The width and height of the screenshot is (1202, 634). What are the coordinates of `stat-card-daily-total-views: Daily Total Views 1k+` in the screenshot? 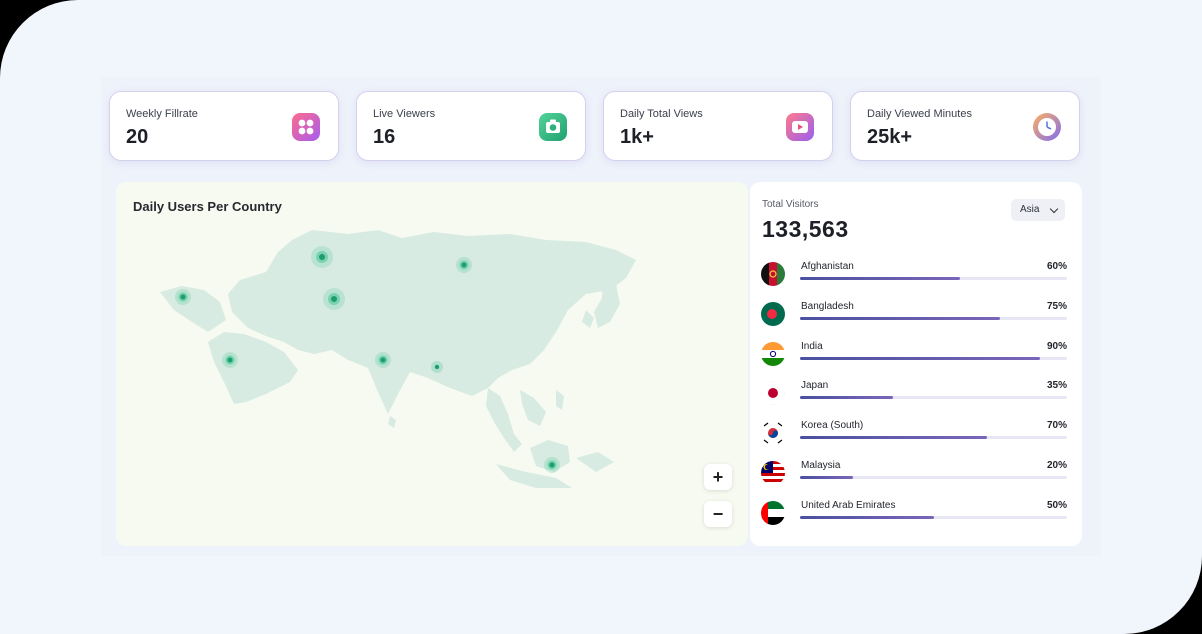 It's located at (718, 126).